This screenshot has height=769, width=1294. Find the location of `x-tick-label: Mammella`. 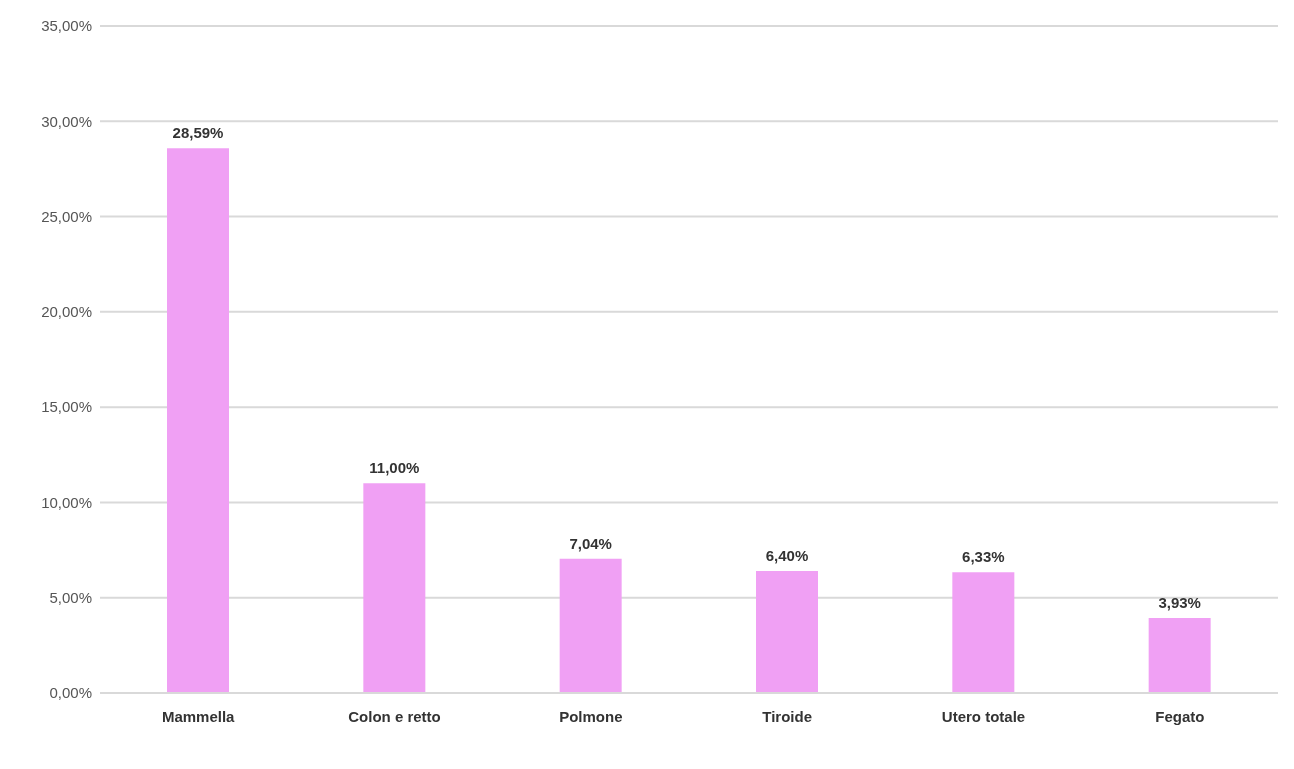

x-tick-label: Mammella is located at coordinates (198, 716).